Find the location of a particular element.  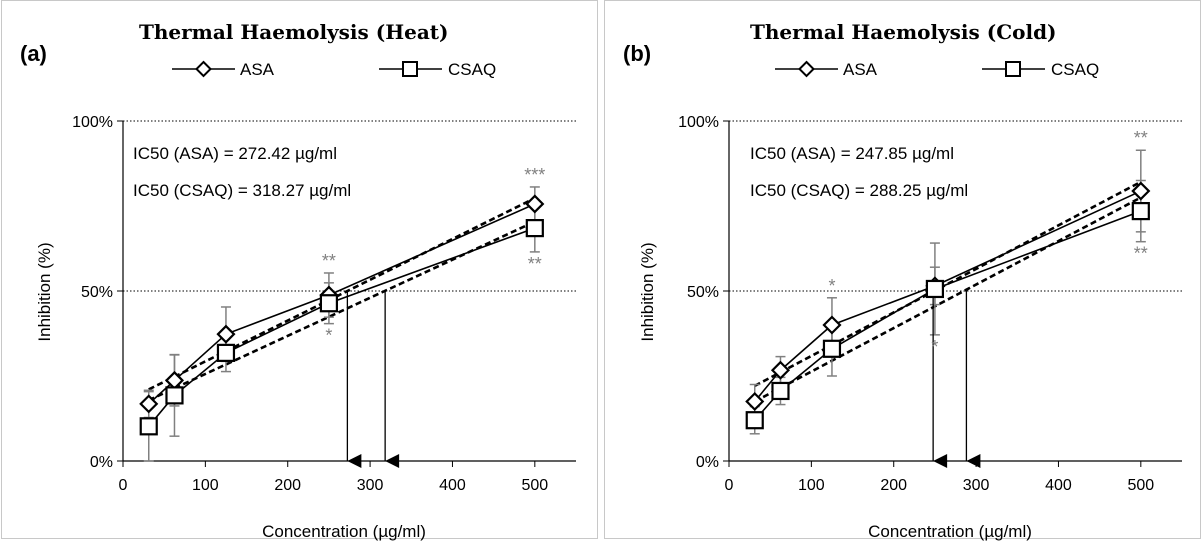

ic50-csaq-annotation: IC50 (CSAQ) = 318.27 µg/ml is located at coordinates (242, 190).